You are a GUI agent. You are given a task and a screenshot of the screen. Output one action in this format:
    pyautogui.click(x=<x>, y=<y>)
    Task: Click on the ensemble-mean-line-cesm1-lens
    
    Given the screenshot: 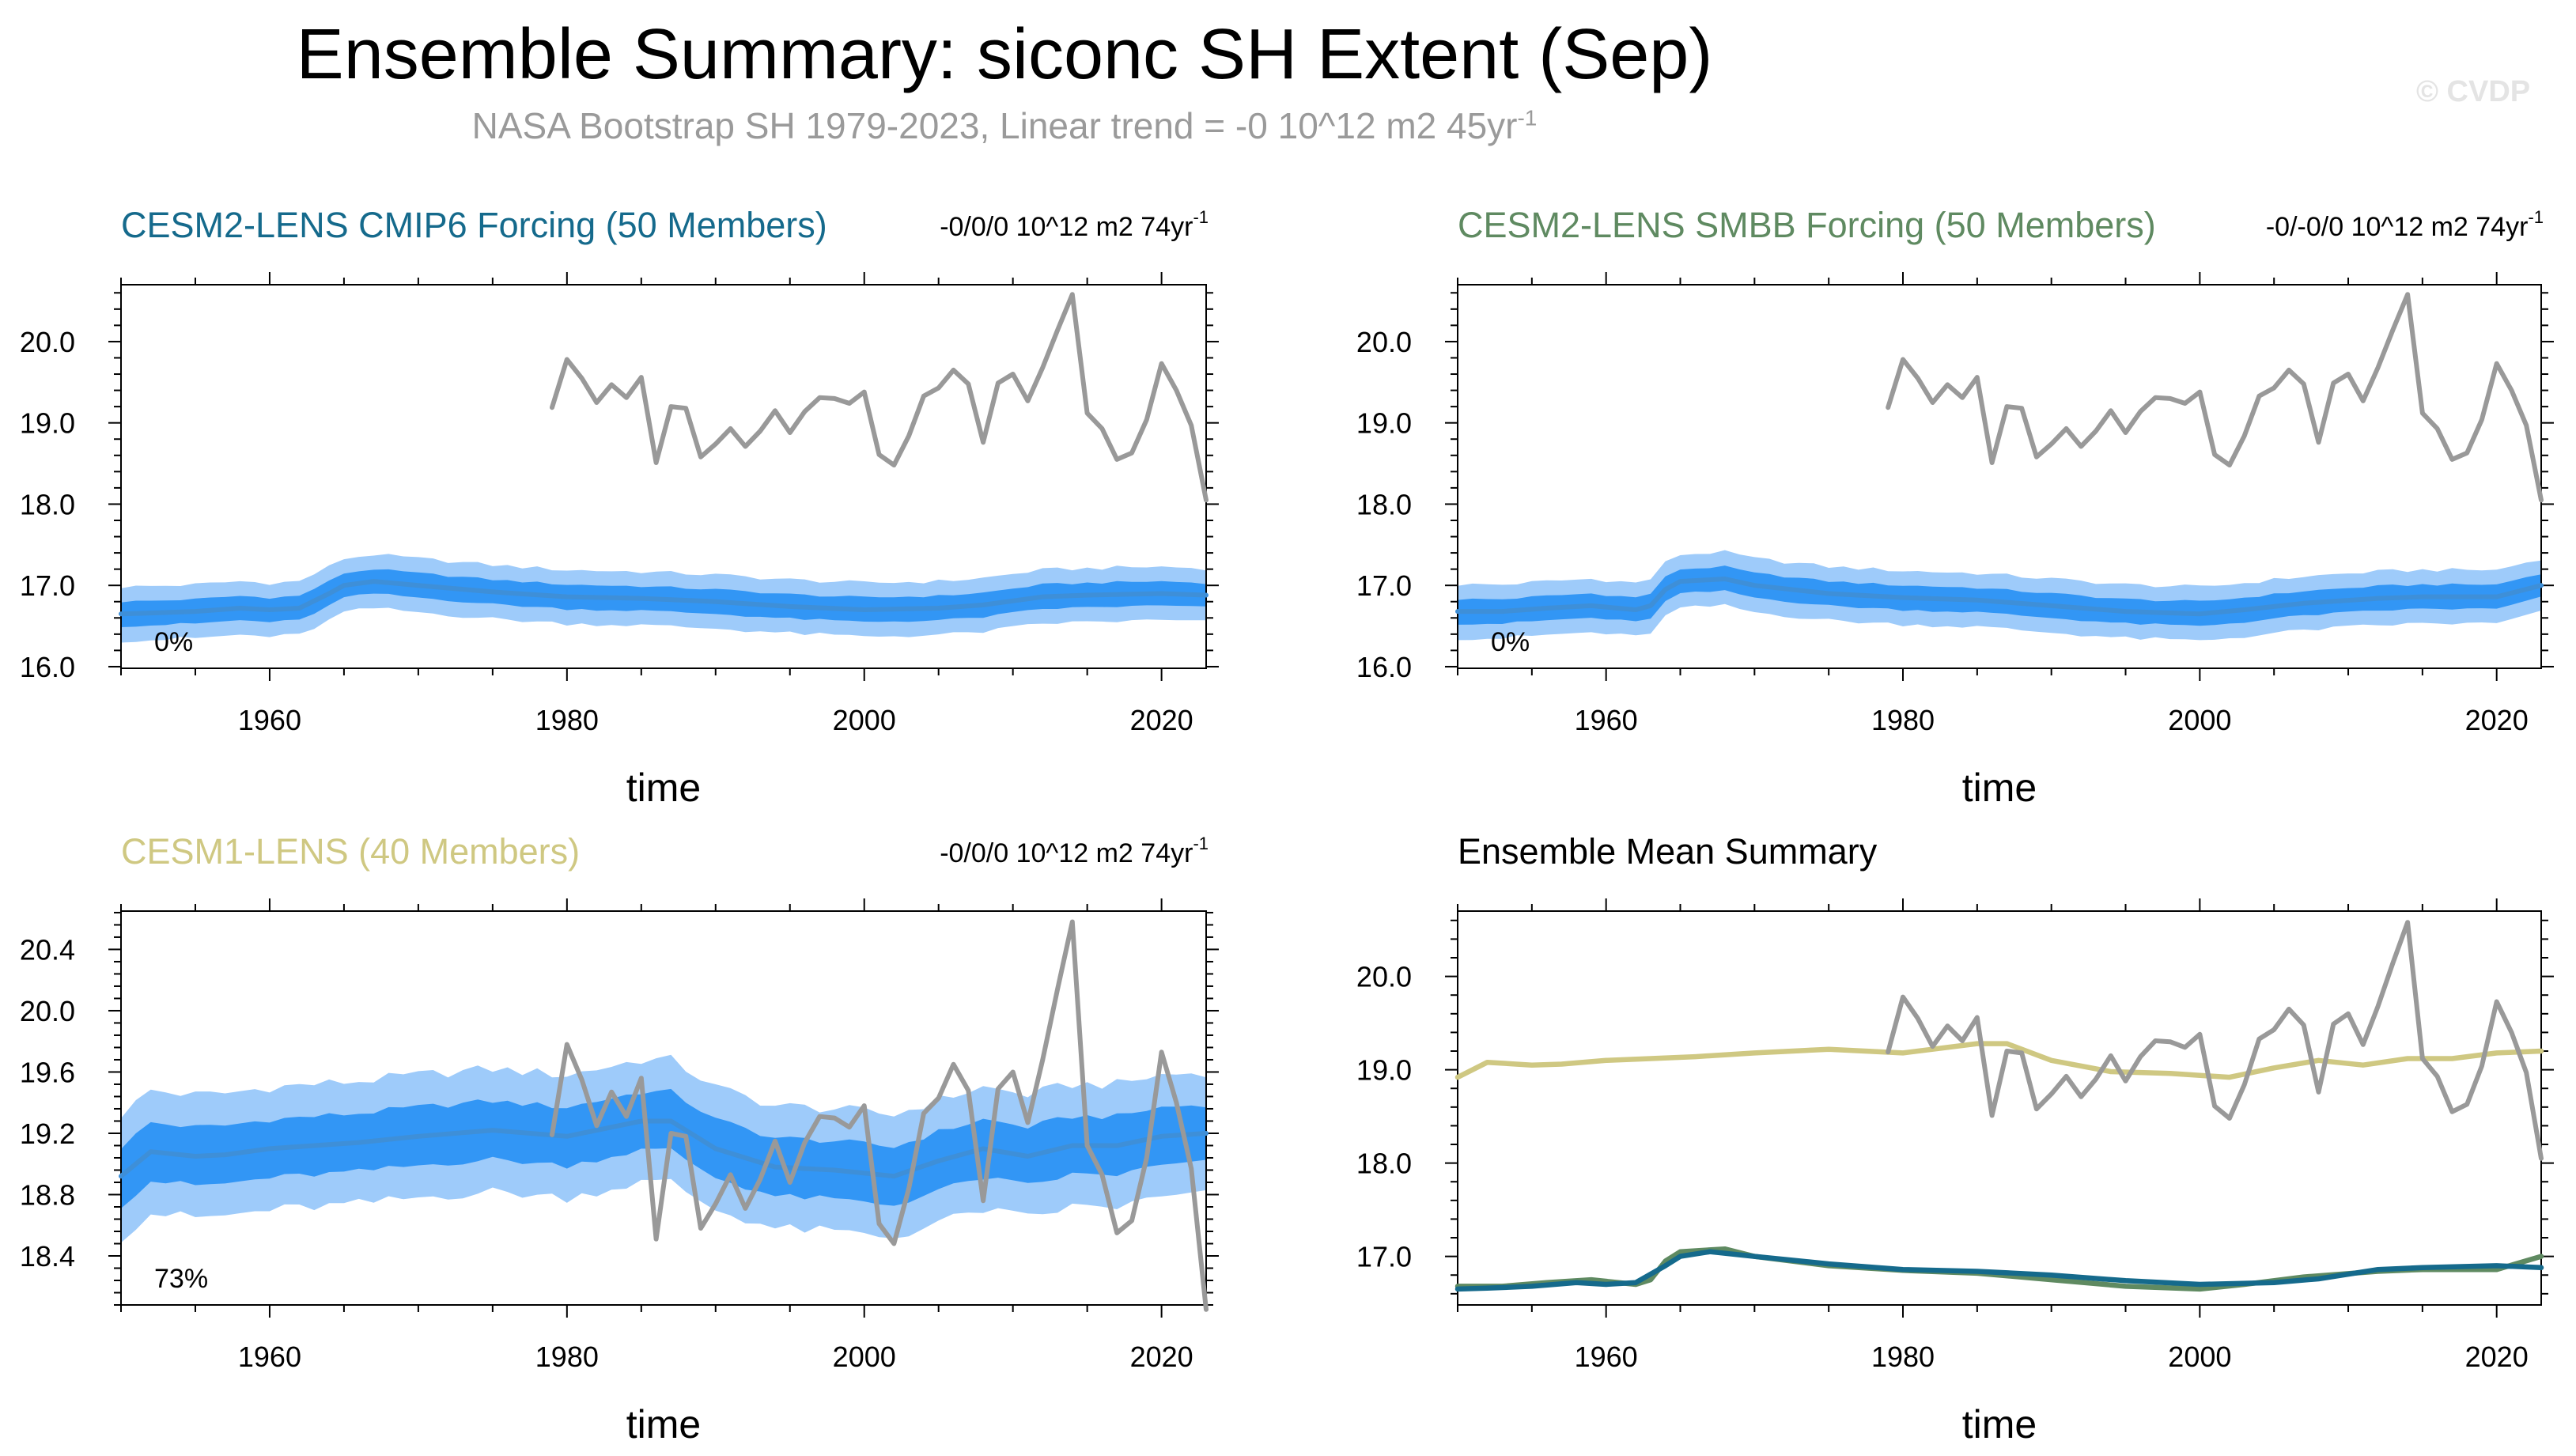 What is the action you would take?
    pyautogui.click(x=1999, y=1060)
    